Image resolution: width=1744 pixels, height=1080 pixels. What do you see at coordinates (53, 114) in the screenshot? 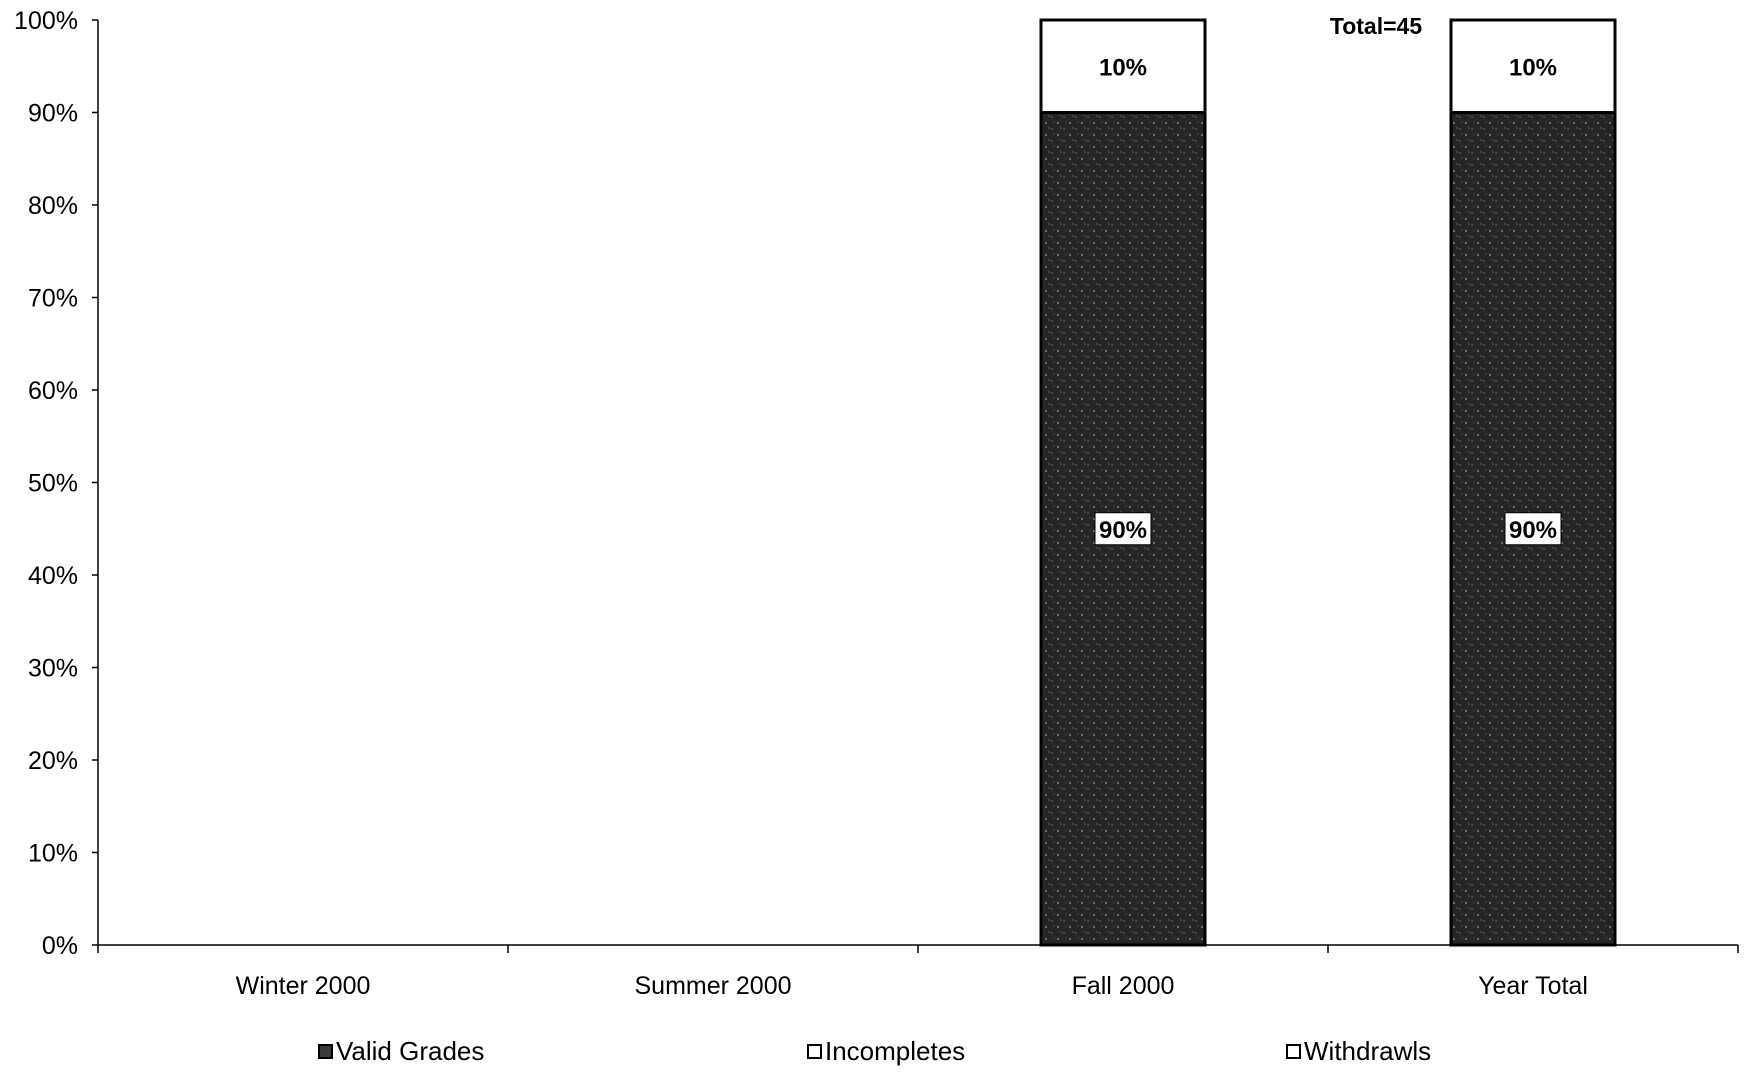
I see `y-tick-label: 90%` at bounding box center [53, 114].